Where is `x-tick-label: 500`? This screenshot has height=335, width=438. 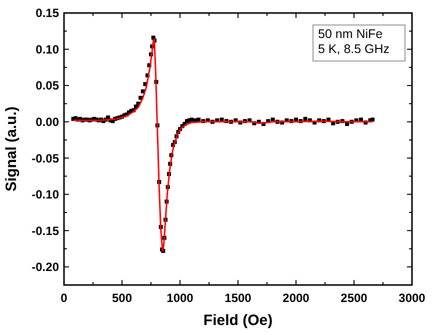
x-tick-label: 500 is located at coordinates (122, 298).